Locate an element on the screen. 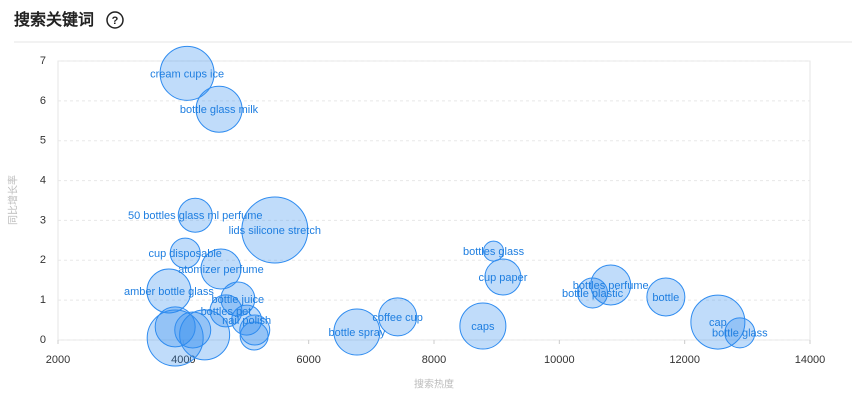 This screenshot has width=866, height=402. bubble-label: bottles perfume is located at coordinates (611, 286).